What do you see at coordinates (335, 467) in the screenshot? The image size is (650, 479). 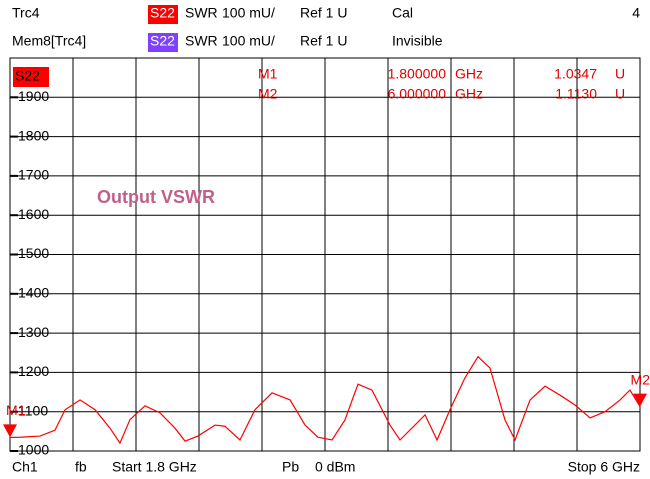 I see `footer-power: 0 dBm` at bounding box center [335, 467].